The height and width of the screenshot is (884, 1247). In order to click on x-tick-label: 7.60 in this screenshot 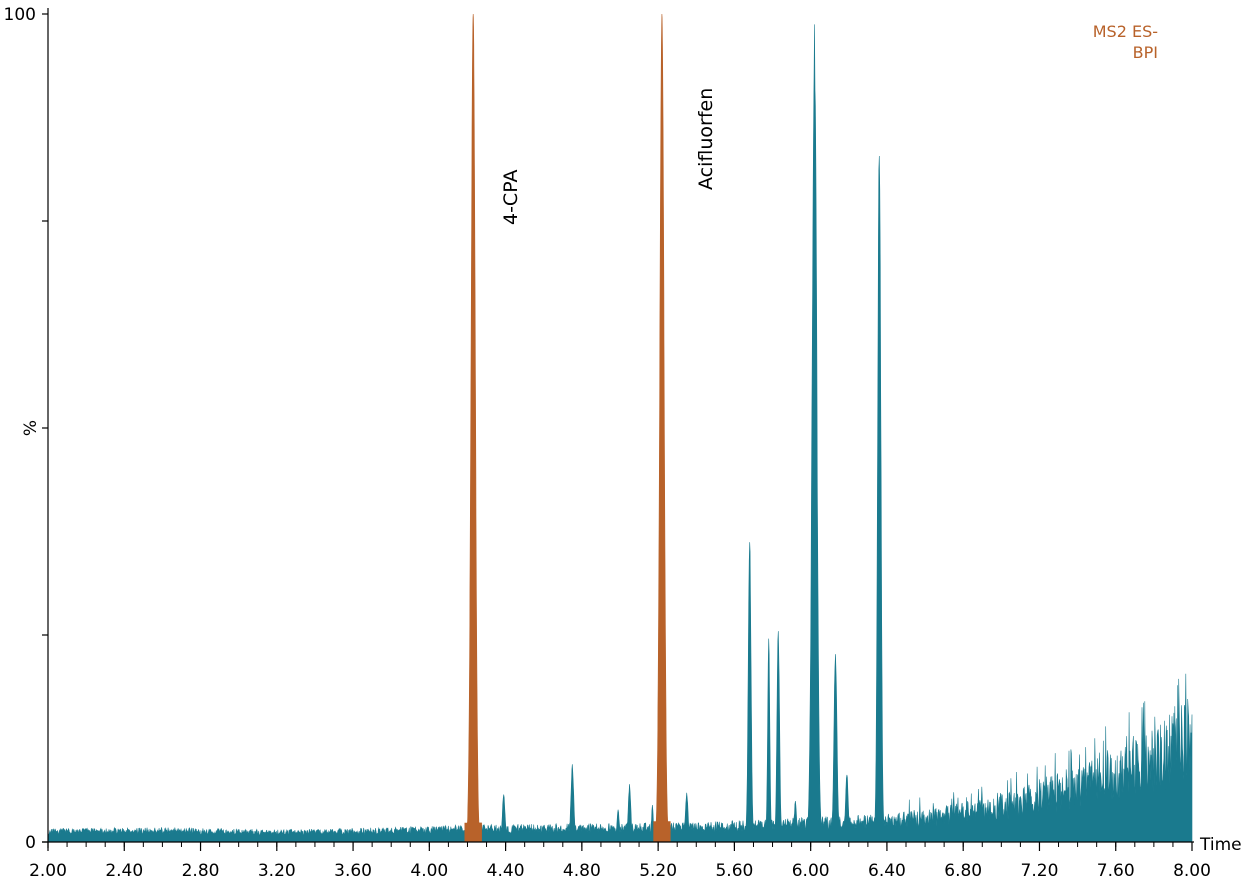, I will do `click(1116, 870)`.